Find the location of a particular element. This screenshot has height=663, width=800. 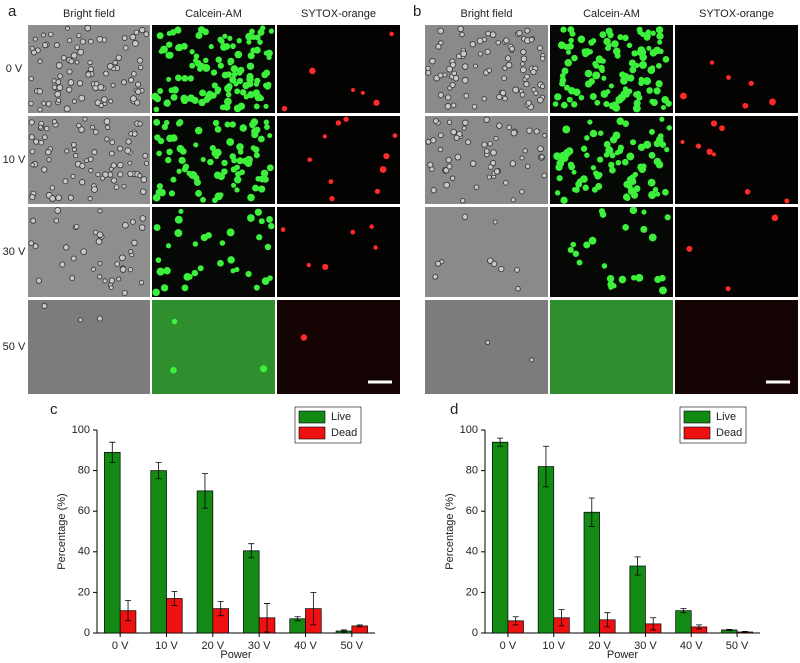

column-header: Bright field is located at coordinates (487, 14).